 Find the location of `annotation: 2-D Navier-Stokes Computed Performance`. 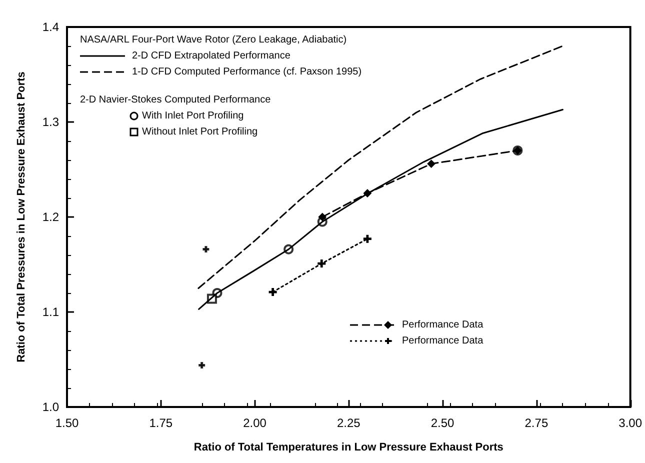

annotation: 2-D Navier-Stokes Computed Performance is located at coordinates (176, 100).